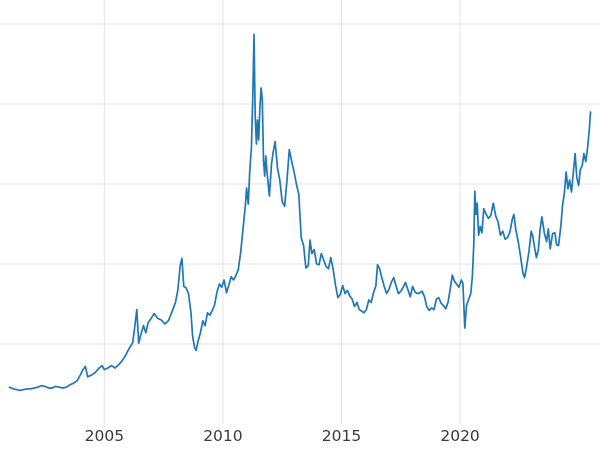 This screenshot has width=600, height=450. I want to click on x-tick-label: 2015, so click(341, 436).